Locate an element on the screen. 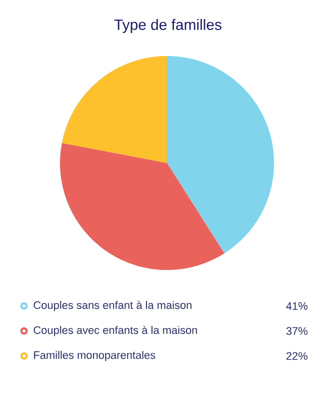 The width and height of the screenshot is (336, 403). data-label: 41% is located at coordinates (297, 306).